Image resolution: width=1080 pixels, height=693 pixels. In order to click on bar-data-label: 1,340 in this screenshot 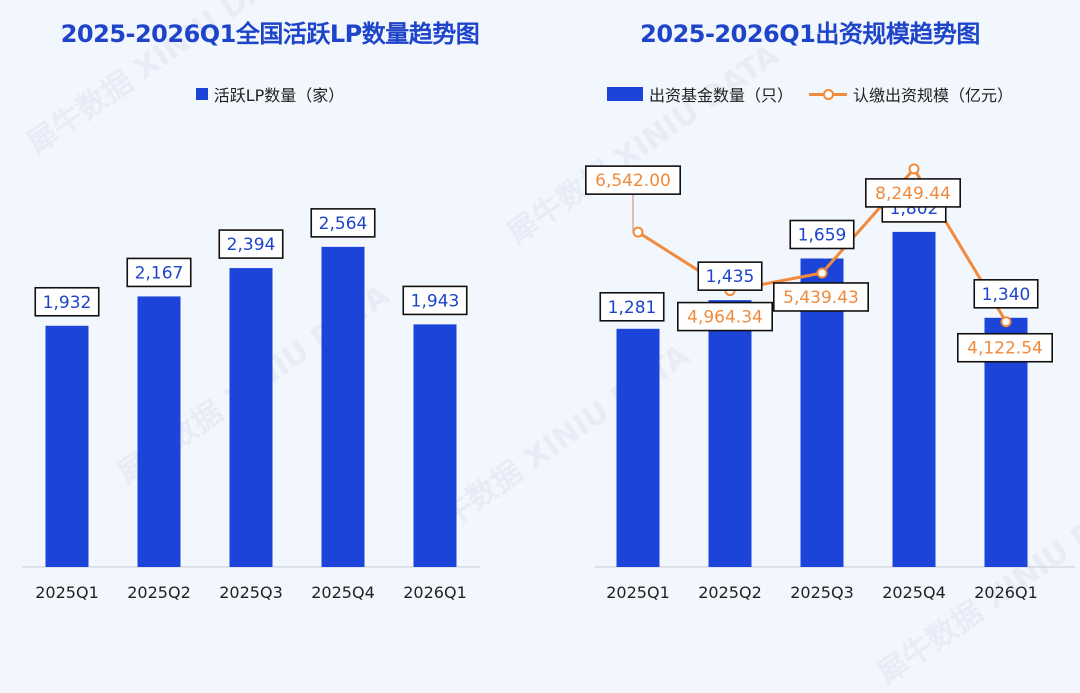, I will do `click(1006, 294)`.